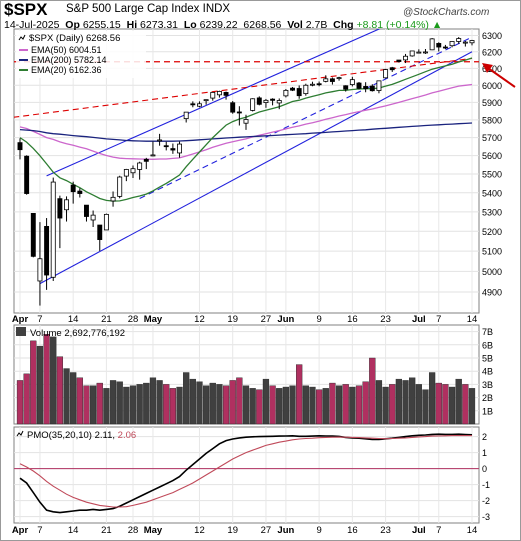  I want to click on volume-tick-label: 5B, so click(487, 359).